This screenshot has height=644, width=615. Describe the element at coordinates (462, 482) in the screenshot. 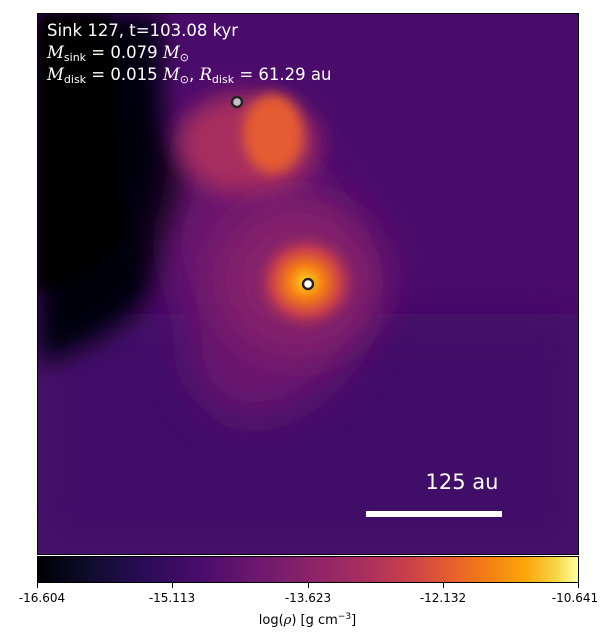

I see `scalebar-label: 125 au` at that location.